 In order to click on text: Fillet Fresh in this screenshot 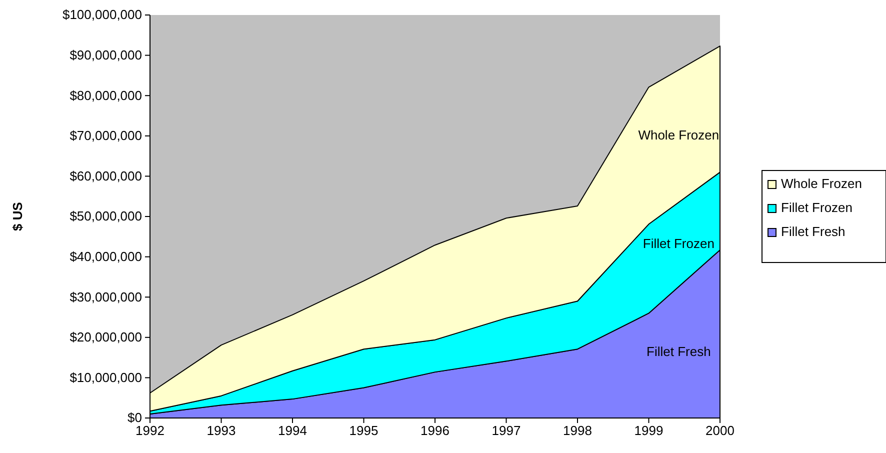, I will do `click(678, 351)`.